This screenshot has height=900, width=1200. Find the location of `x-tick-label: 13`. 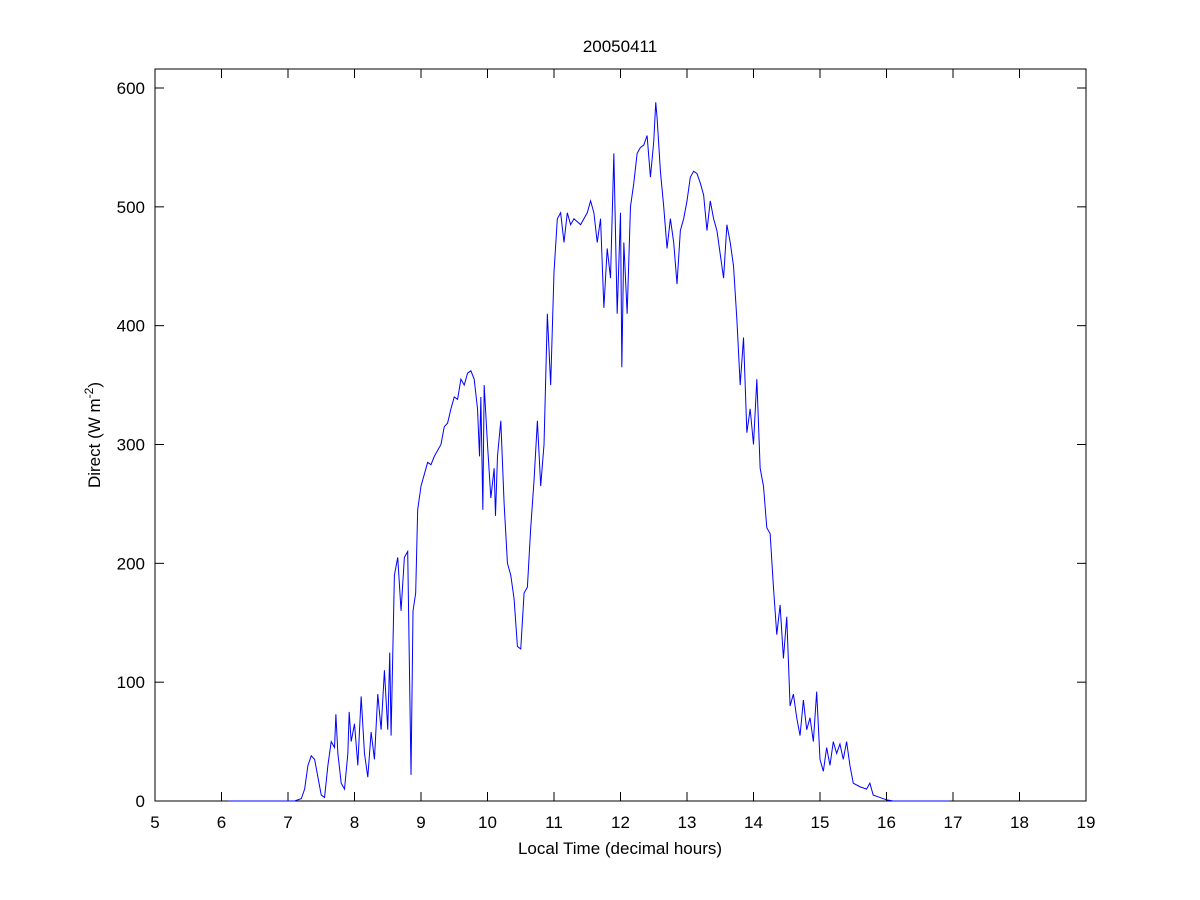

x-tick-label: 13 is located at coordinates (687, 822).